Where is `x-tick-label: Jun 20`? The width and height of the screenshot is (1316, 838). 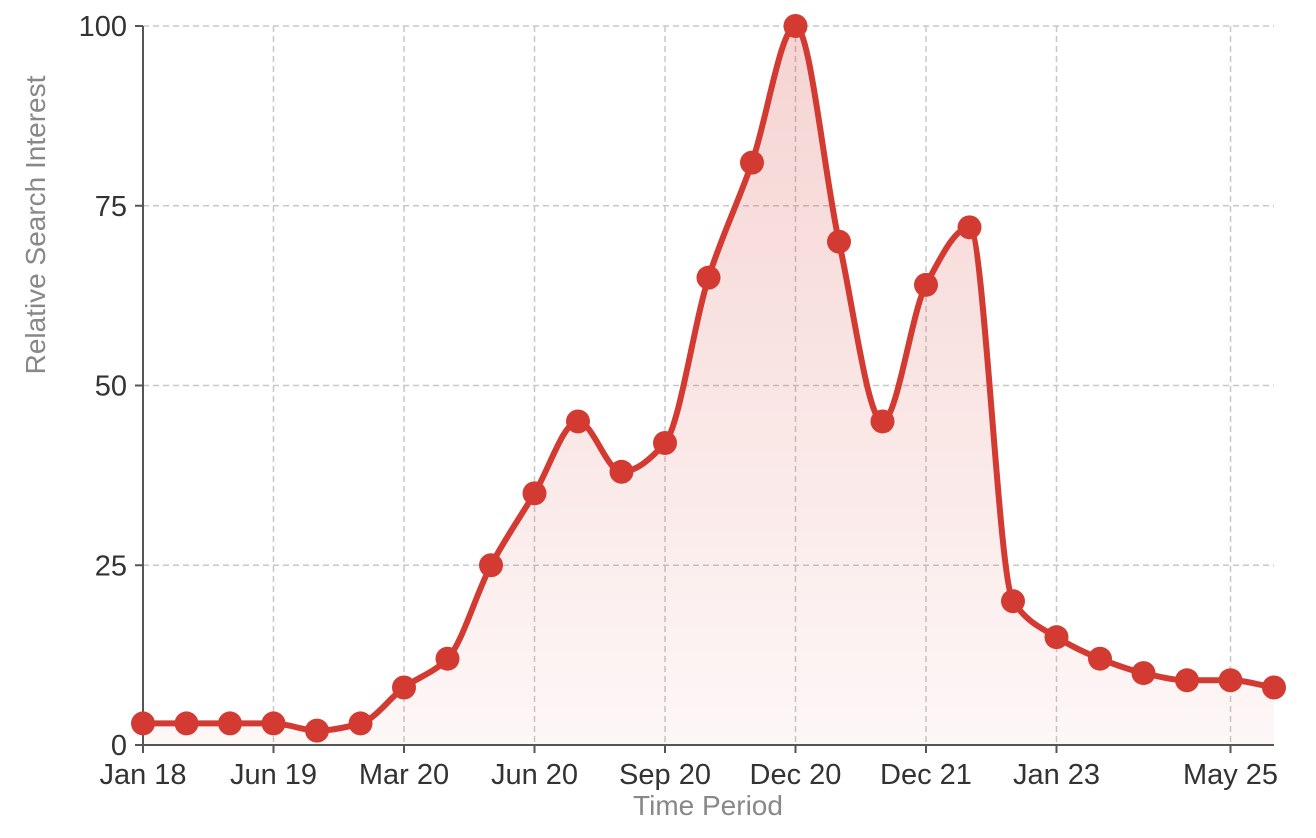 x-tick-label: Jun 20 is located at coordinates (534, 775).